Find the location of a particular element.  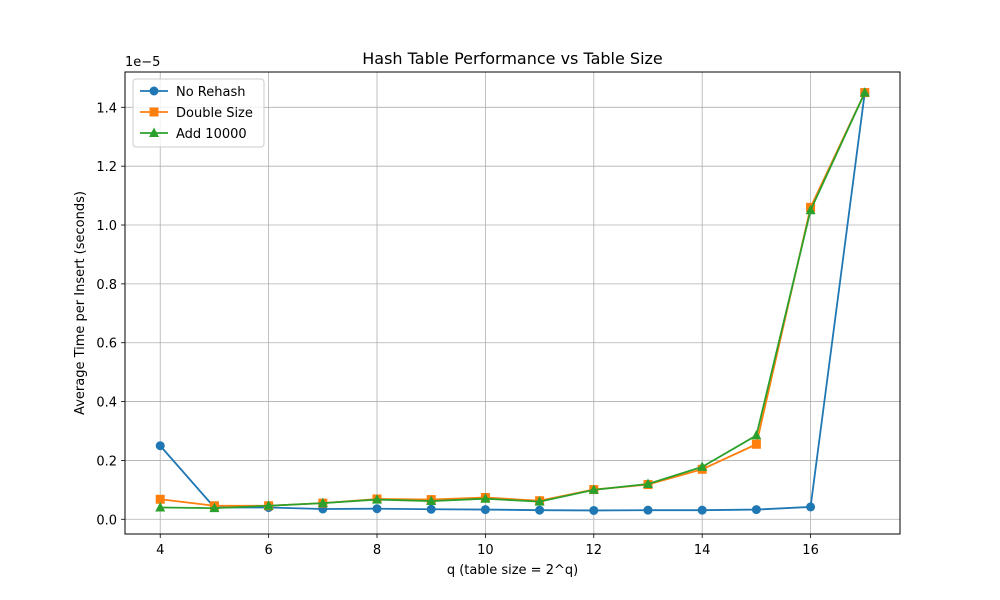

x-tick-label: 14 is located at coordinates (702, 550).